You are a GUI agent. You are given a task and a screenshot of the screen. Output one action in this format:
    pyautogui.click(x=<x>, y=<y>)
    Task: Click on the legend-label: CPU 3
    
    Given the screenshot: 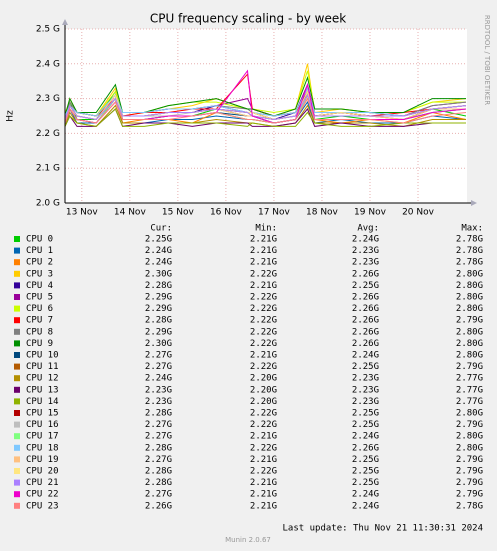 What is the action you would take?
    pyautogui.click(x=39, y=274)
    